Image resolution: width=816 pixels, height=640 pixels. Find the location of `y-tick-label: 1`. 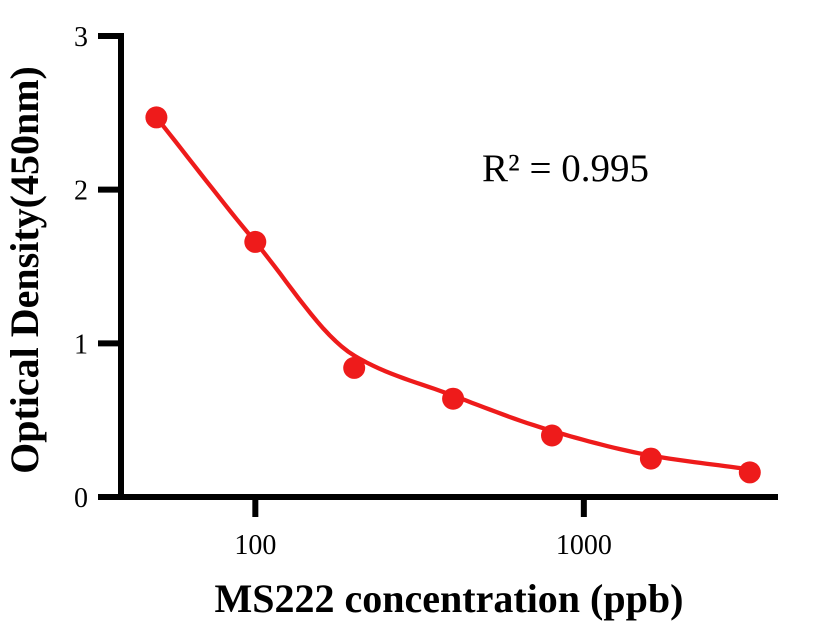

y-tick-label: 1 is located at coordinates (81, 344).